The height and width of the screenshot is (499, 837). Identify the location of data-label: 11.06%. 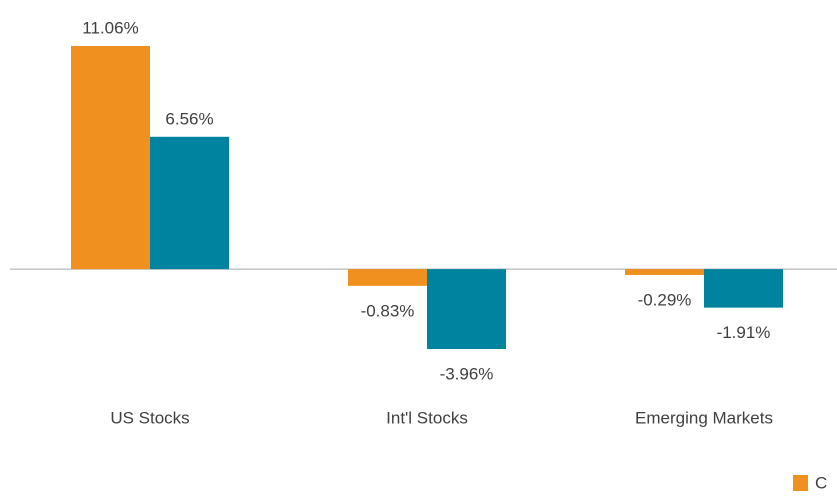
(110, 27).